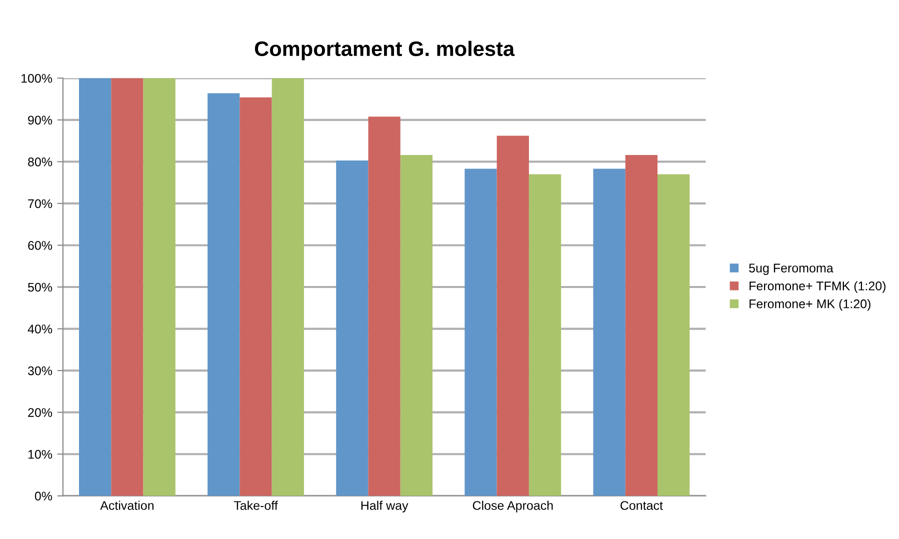 This screenshot has width=899, height=539. I want to click on x-tick-label: Take-off, so click(256, 505).